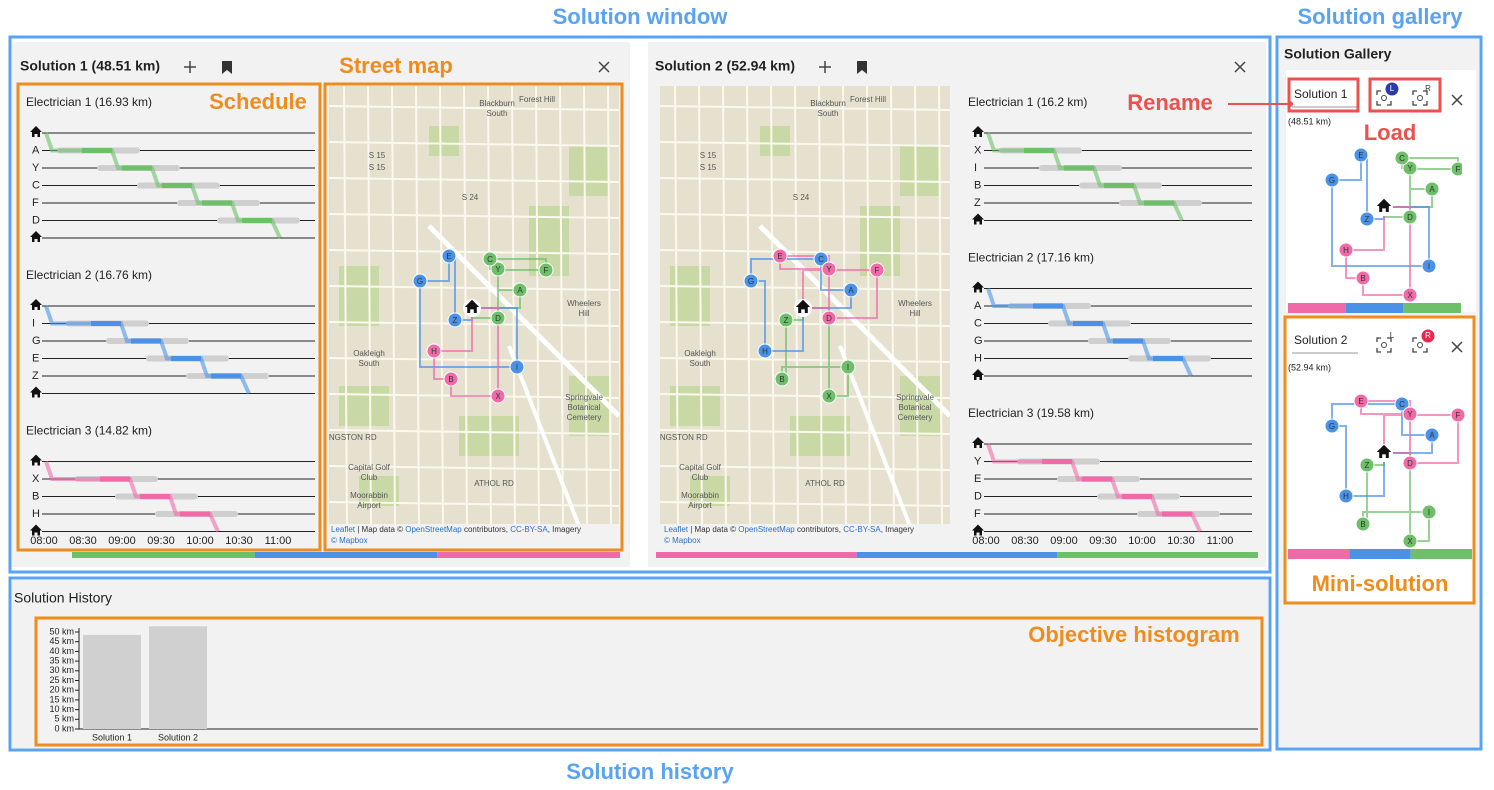 This screenshot has height=790, width=1494. I want to click on stop-marker-label: Z, so click(1367, 465).